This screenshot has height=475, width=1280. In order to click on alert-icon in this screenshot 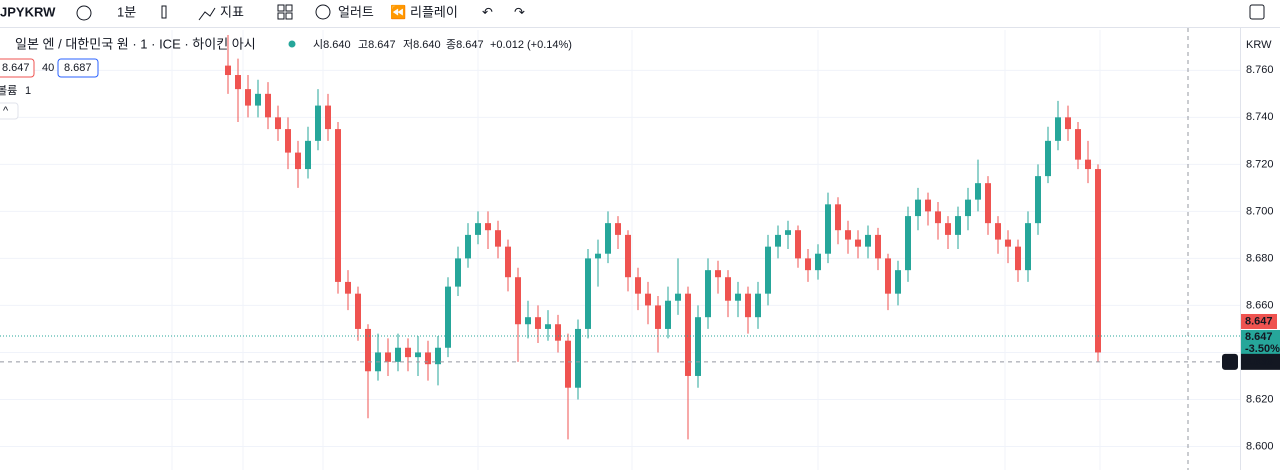, I will do `click(323, 12)`.